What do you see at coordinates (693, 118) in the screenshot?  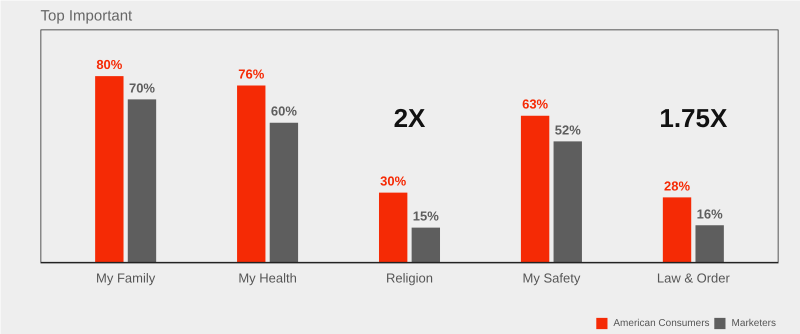 I see `annotation: 1.75X` at bounding box center [693, 118].